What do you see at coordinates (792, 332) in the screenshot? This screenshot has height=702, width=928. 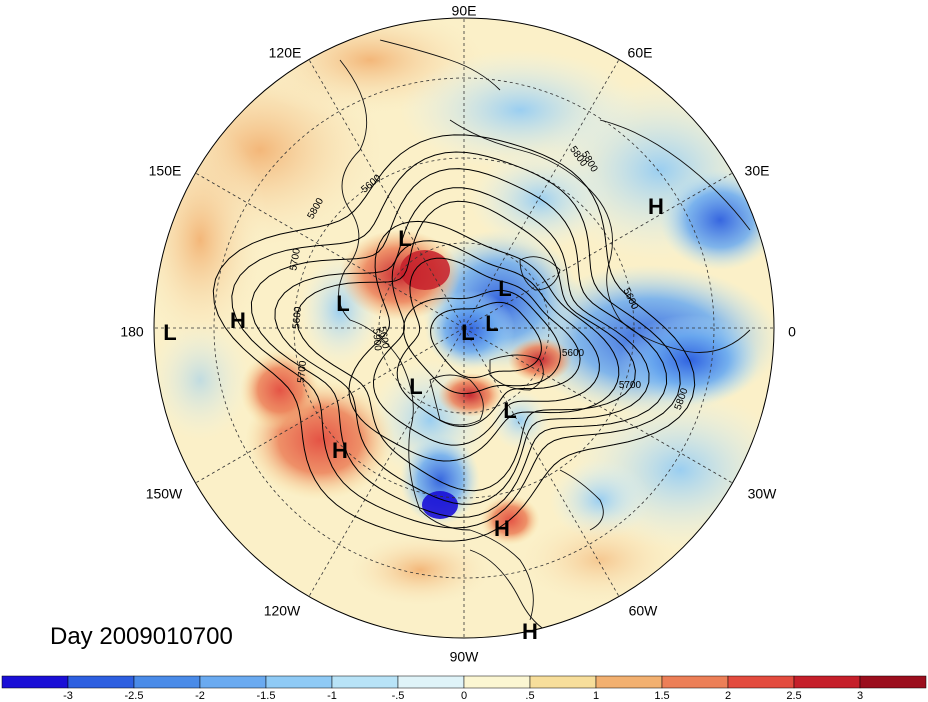 I see `longitude-label: 0` at bounding box center [792, 332].